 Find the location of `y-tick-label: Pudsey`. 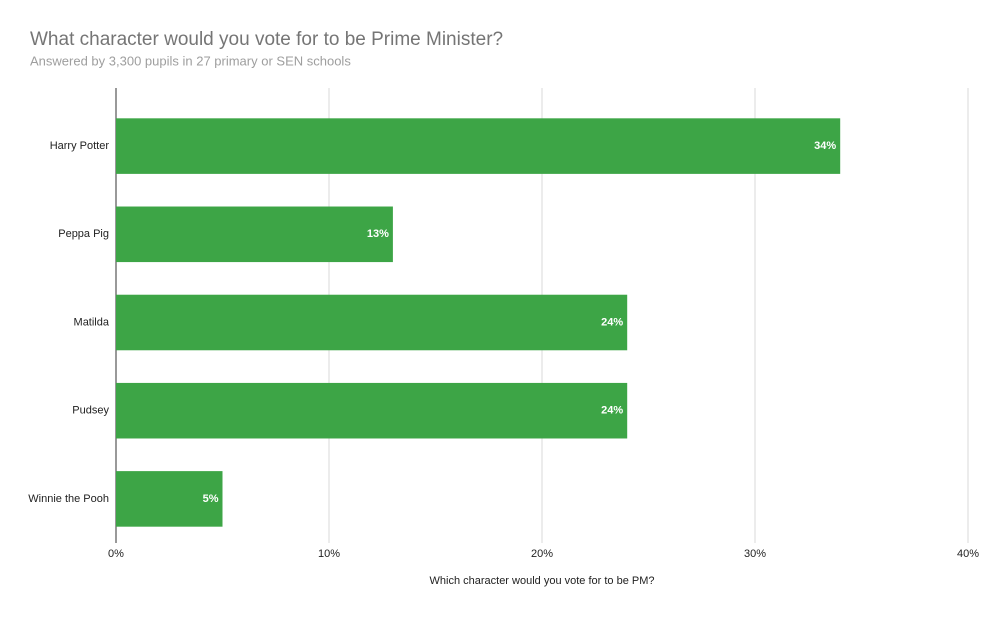

y-tick-label: Pudsey is located at coordinates (90, 411).